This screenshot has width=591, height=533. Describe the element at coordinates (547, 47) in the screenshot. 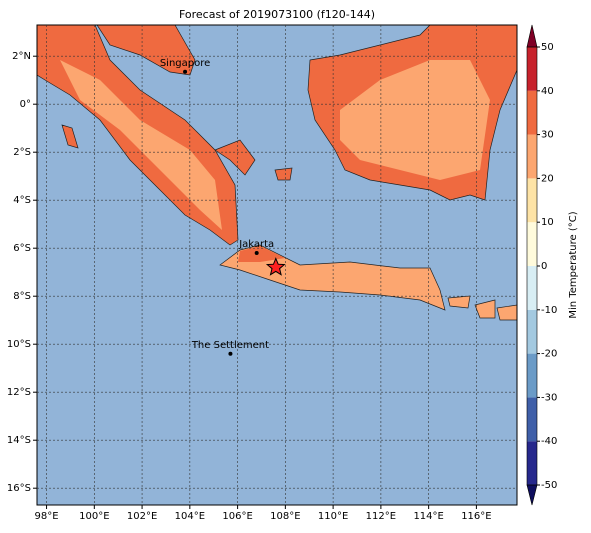

I see `colorbar-tick-label: 50` at that location.